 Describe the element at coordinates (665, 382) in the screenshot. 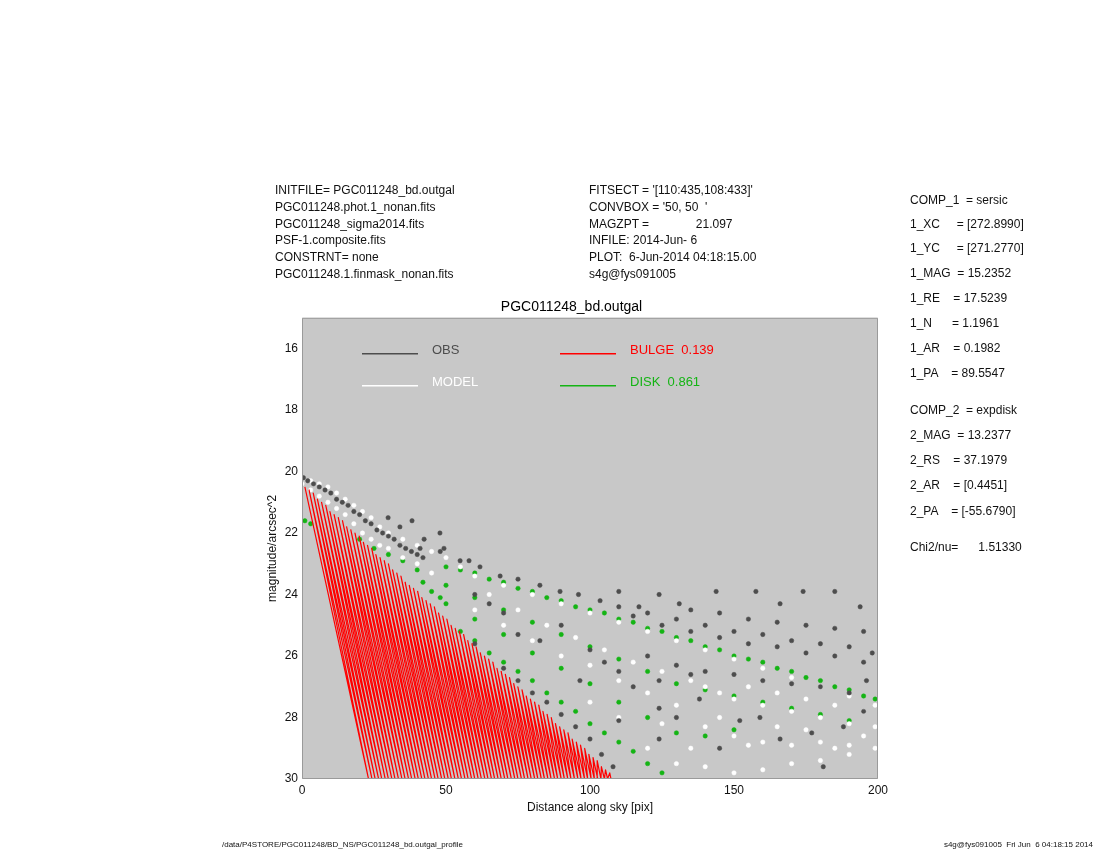

I see `legend-label: DISK 0.861` at that location.